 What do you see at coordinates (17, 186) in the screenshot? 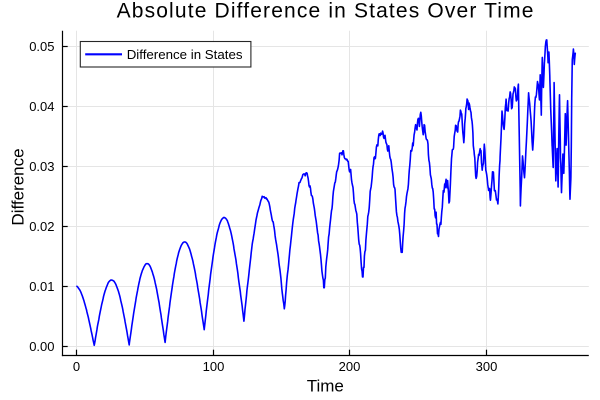
I see `svg-text: Difference` at bounding box center [17, 186].